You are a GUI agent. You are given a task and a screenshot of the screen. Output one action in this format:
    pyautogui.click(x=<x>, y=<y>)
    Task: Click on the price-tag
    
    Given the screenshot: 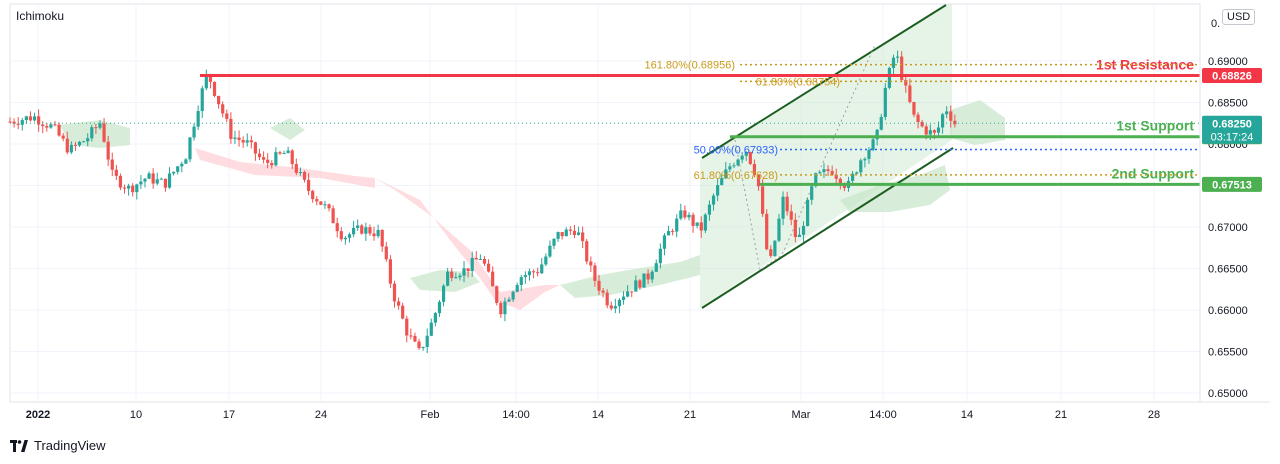 What is the action you would take?
    pyautogui.click(x=1232, y=184)
    